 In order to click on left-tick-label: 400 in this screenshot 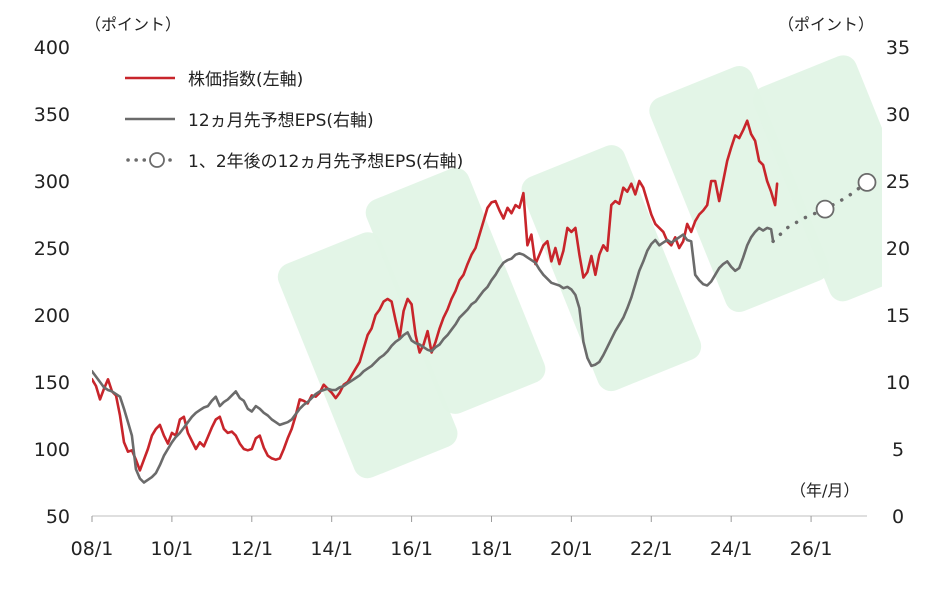, I will do `click(52, 48)`.